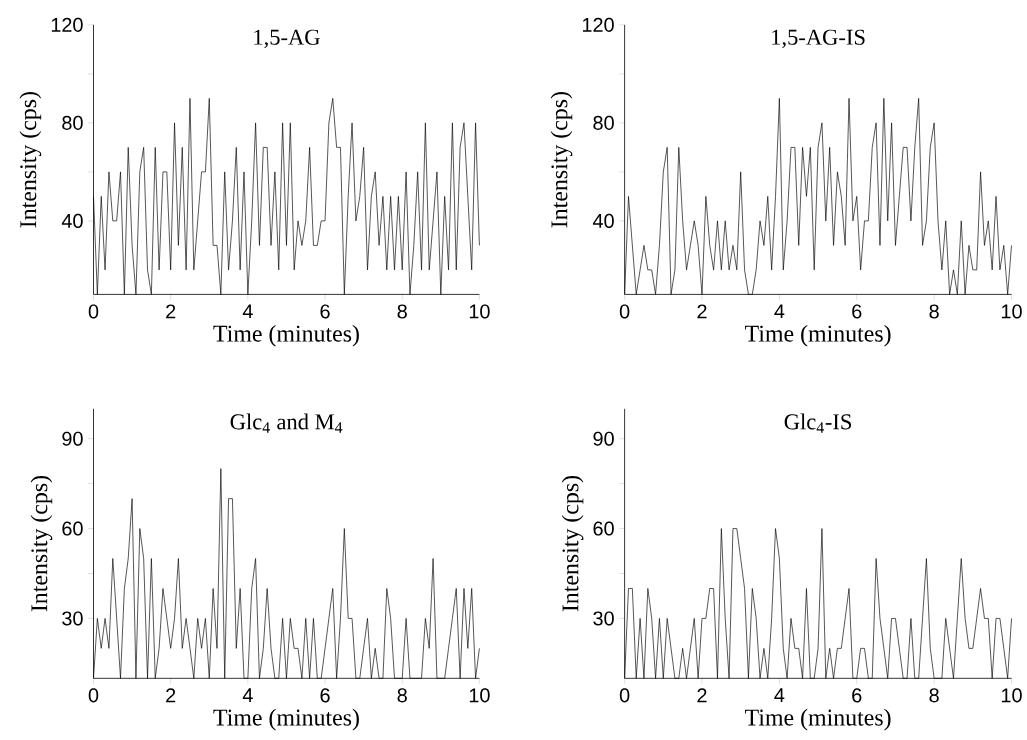  I want to click on chart-title: 1,5-AG-IS, so click(818, 39).